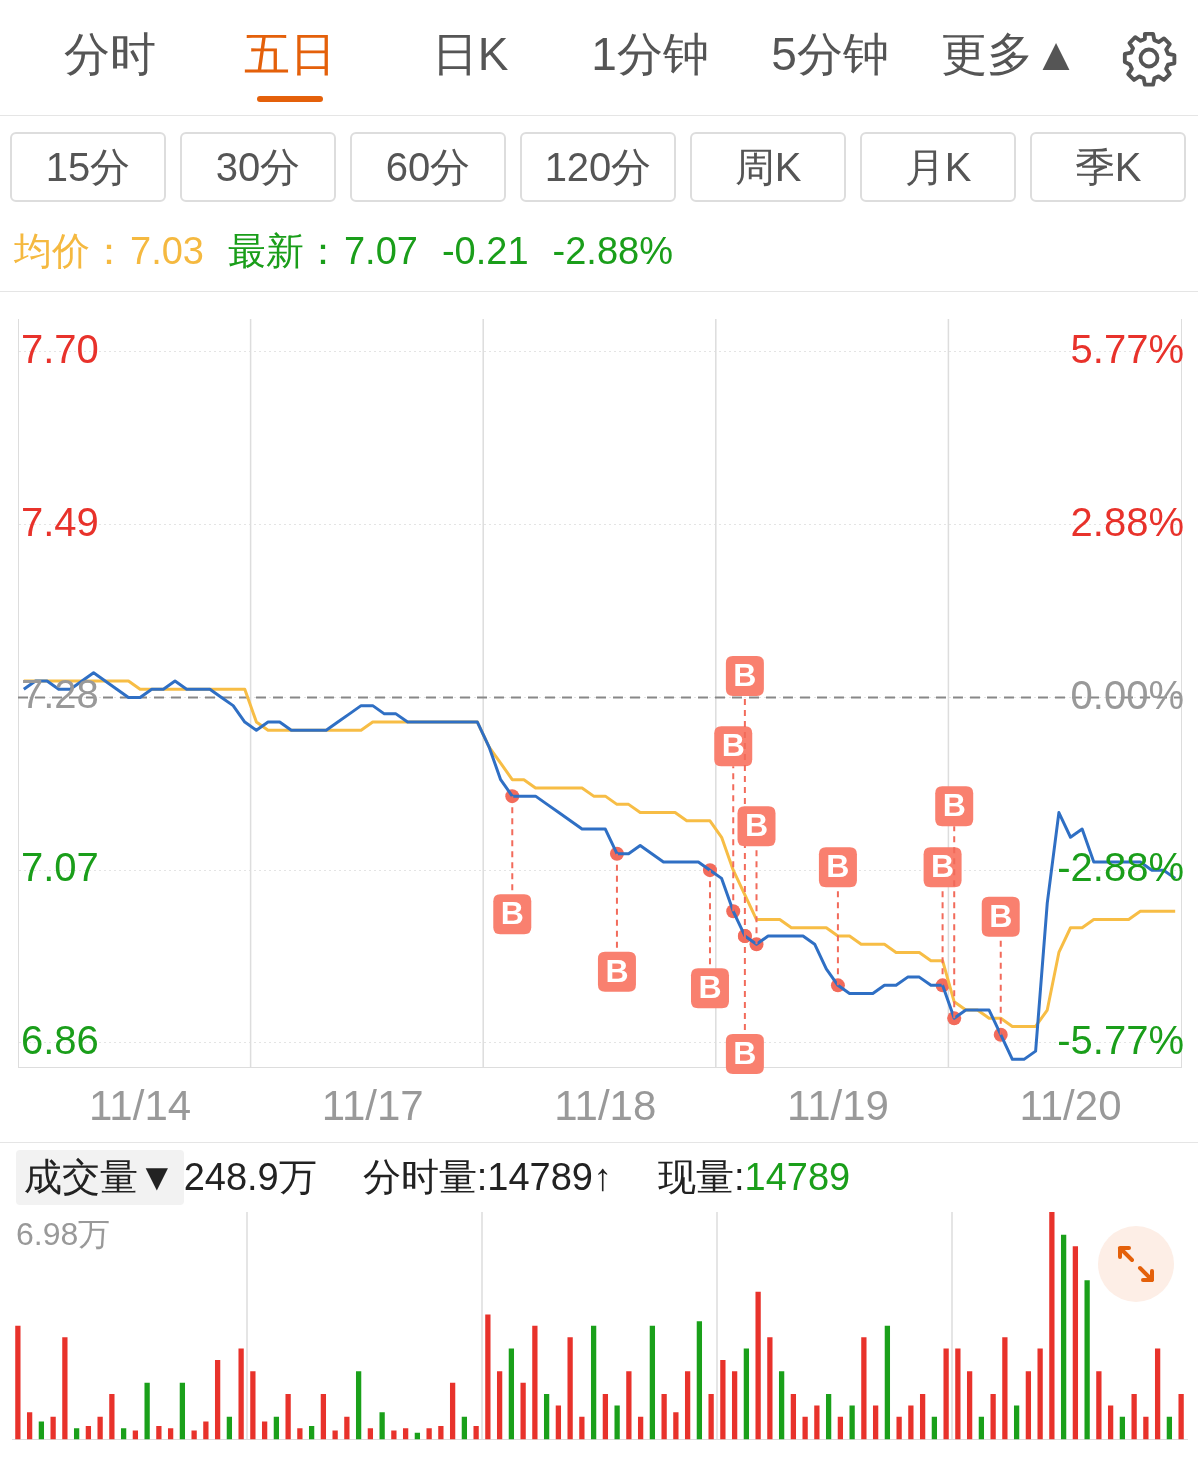  I want to click on text: 周K, so click(768, 167).